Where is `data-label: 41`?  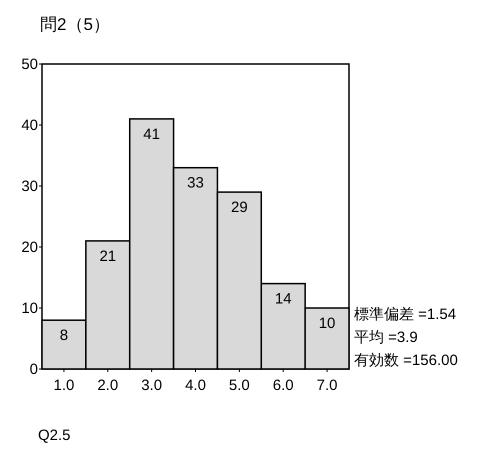
data-label: 41 is located at coordinates (151, 134).